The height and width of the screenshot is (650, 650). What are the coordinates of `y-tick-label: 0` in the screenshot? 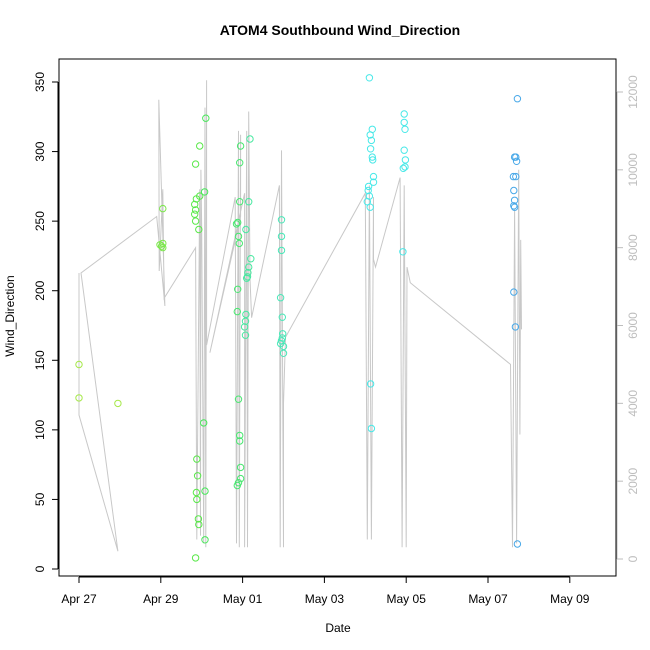 It's located at (40, 568).